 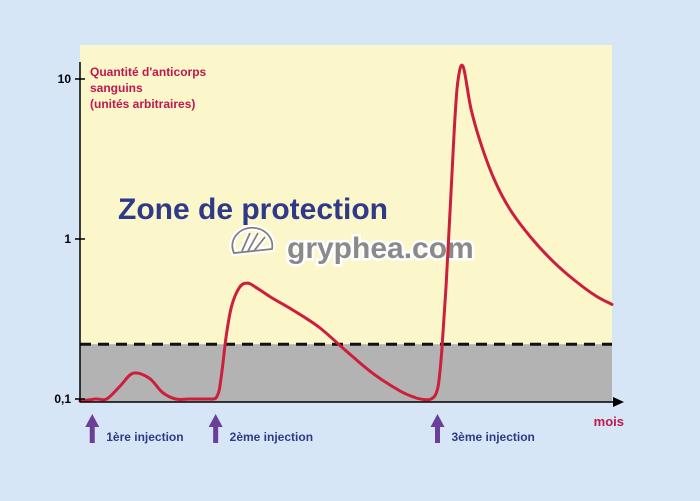 I want to click on watermark: gryphea.com, so click(x=352, y=246).